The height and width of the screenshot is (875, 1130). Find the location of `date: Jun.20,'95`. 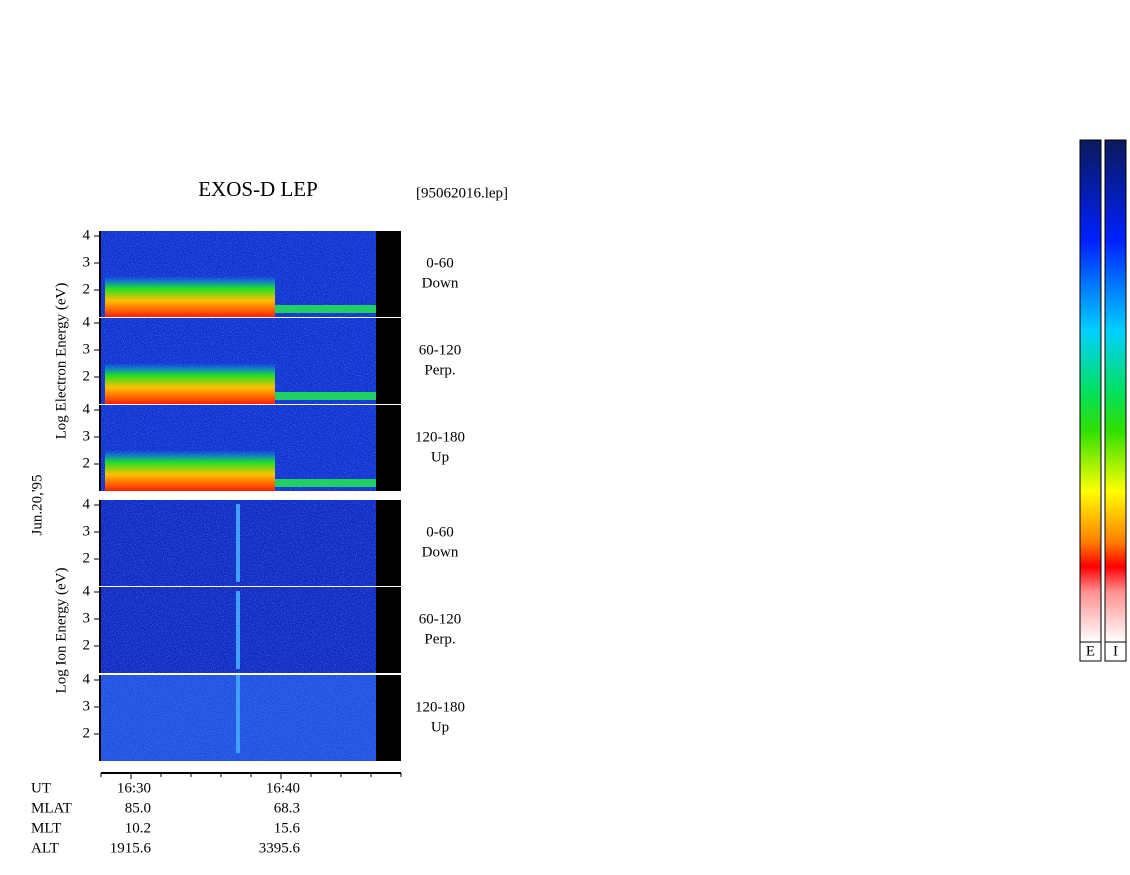

date: Jun.20,'95 is located at coordinates (37, 504).